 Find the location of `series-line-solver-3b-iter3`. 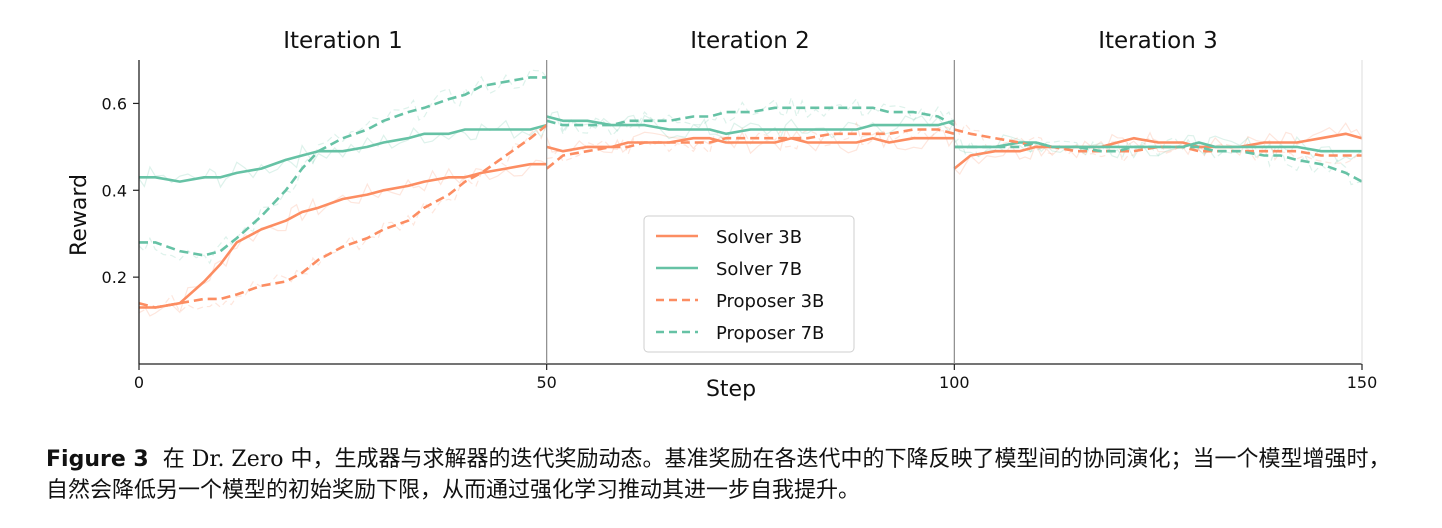

series-line-solver-3b-iter3 is located at coordinates (1158, 151).